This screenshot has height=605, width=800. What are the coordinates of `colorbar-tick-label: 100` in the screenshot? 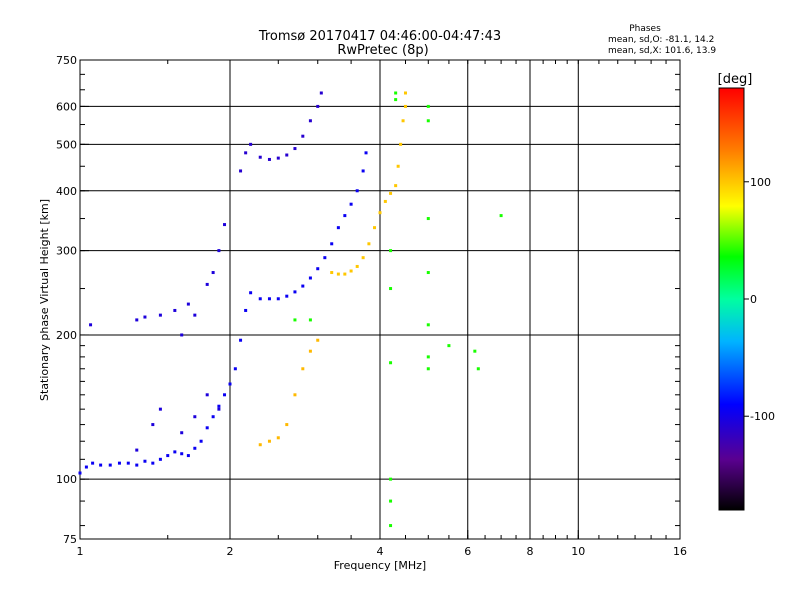 It's located at (760, 182).